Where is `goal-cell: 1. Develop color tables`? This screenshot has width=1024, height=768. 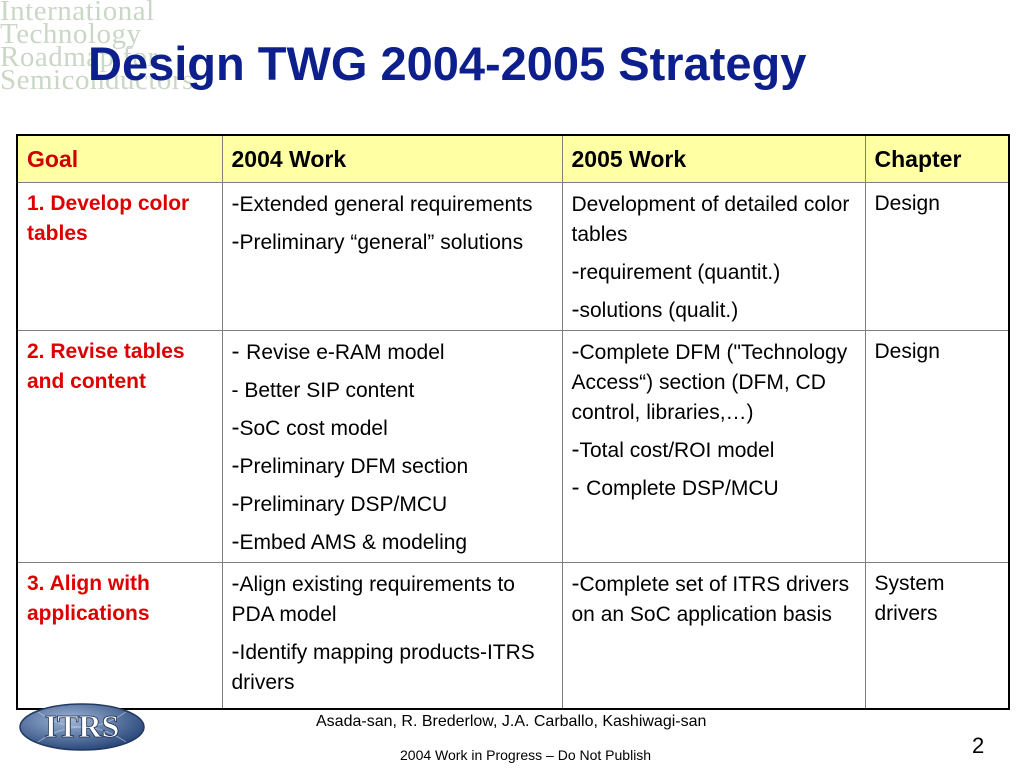 goal-cell: 1. Develop color tables is located at coordinates (119, 256).